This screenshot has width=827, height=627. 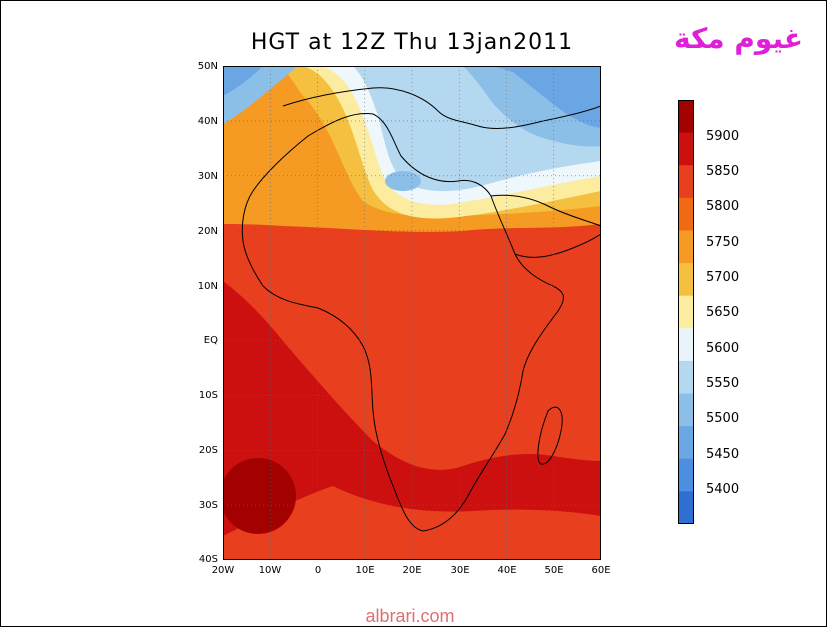 What do you see at coordinates (207, 231) in the screenshot?
I see `lat-label: 20N` at bounding box center [207, 231].